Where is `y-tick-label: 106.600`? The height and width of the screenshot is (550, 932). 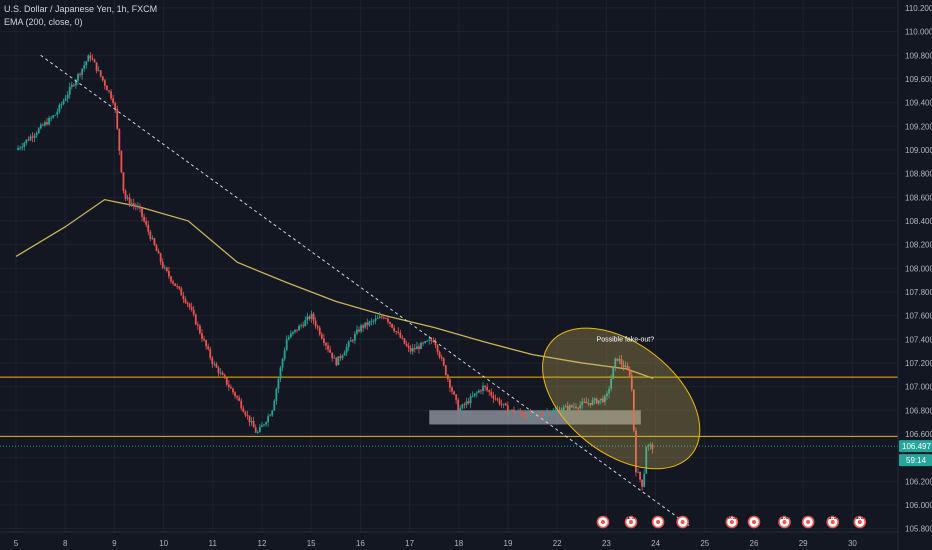 y-tick-label: 106.600 is located at coordinates (918, 434).